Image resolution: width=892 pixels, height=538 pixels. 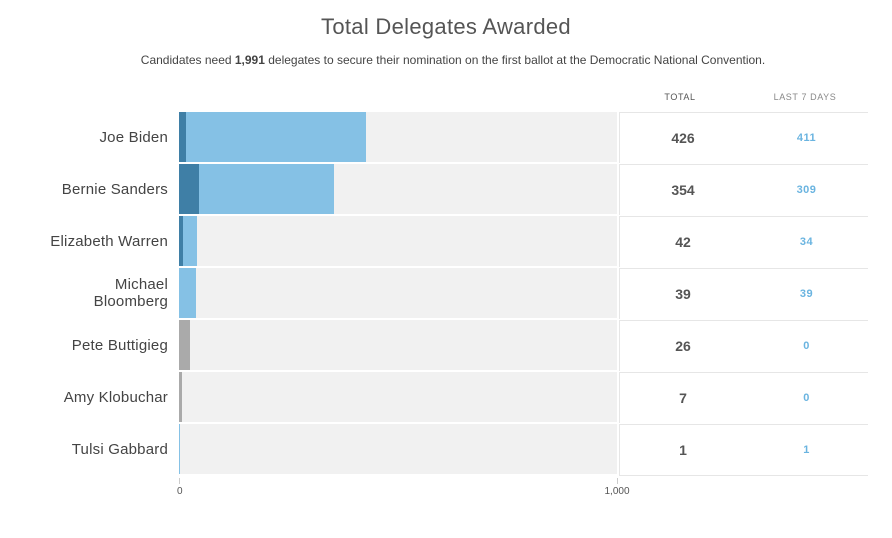 I want to click on candidate-name: Pete Buttigieg, so click(x=119, y=345).